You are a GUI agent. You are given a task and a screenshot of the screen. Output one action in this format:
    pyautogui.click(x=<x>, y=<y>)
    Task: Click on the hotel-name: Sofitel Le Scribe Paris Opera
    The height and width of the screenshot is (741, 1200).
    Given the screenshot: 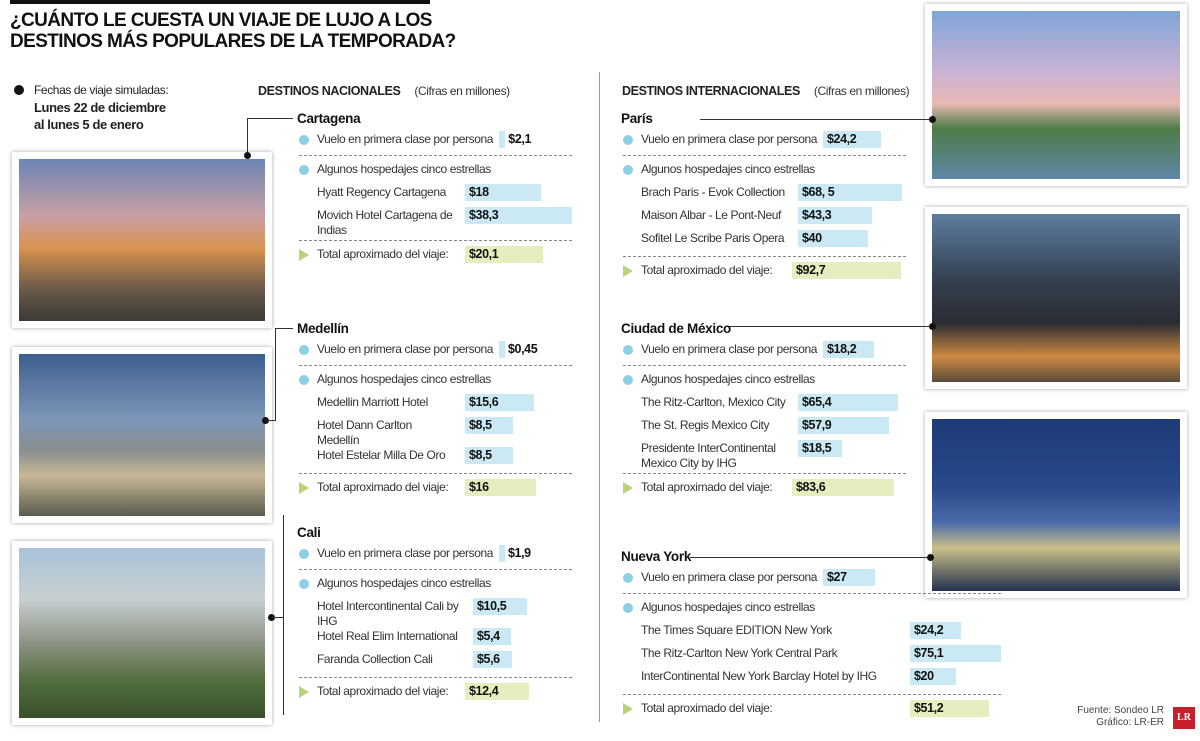 What is the action you would take?
    pyautogui.click(x=713, y=238)
    